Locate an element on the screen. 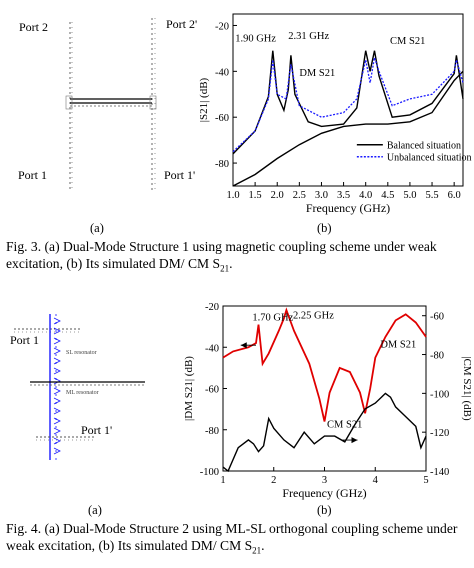 Image resolution: width=474 pixels, height=568 pixels. x-tick-label: 2.0 is located at coordinates (277, 195).